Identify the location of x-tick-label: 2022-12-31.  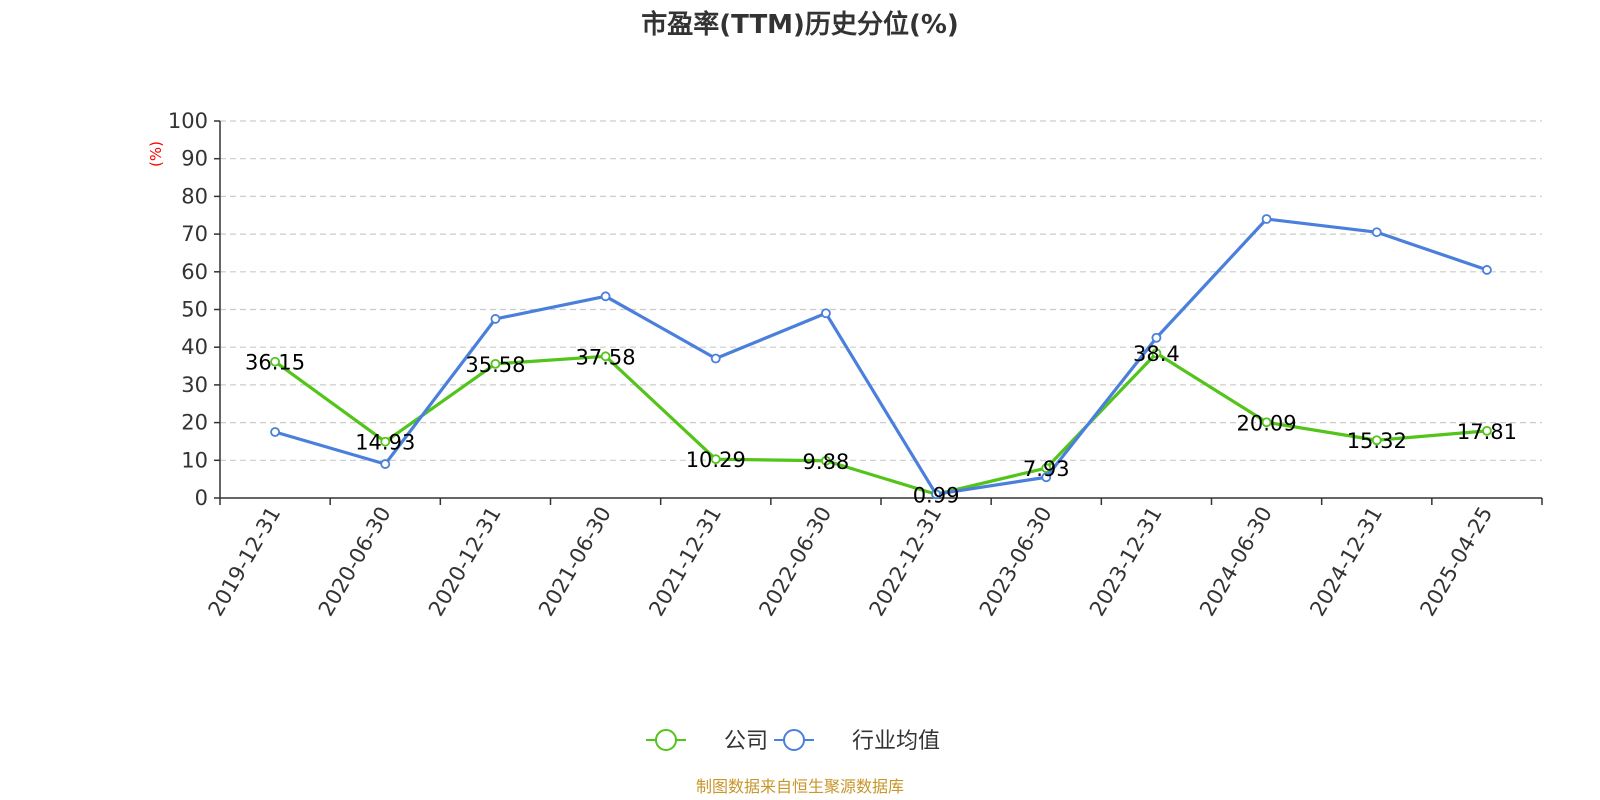
(906, 561).